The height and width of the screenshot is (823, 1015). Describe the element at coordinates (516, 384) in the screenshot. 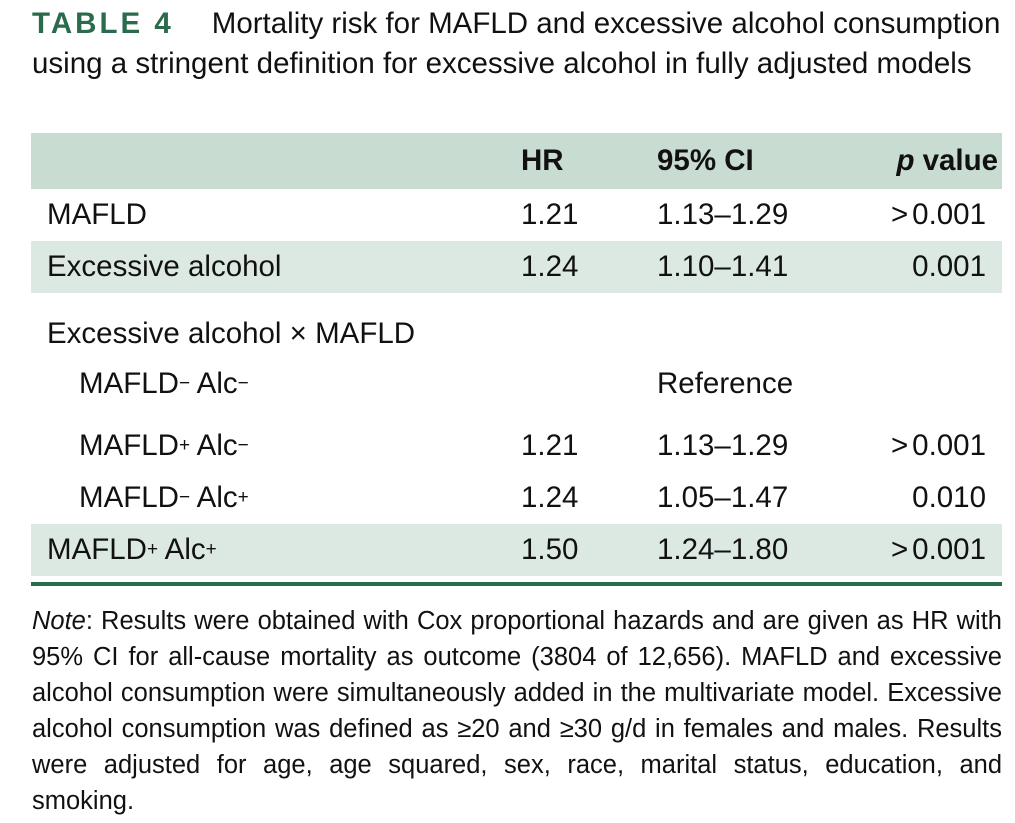

I see `table-row: MAFLD − Alc − Reference` at that location.